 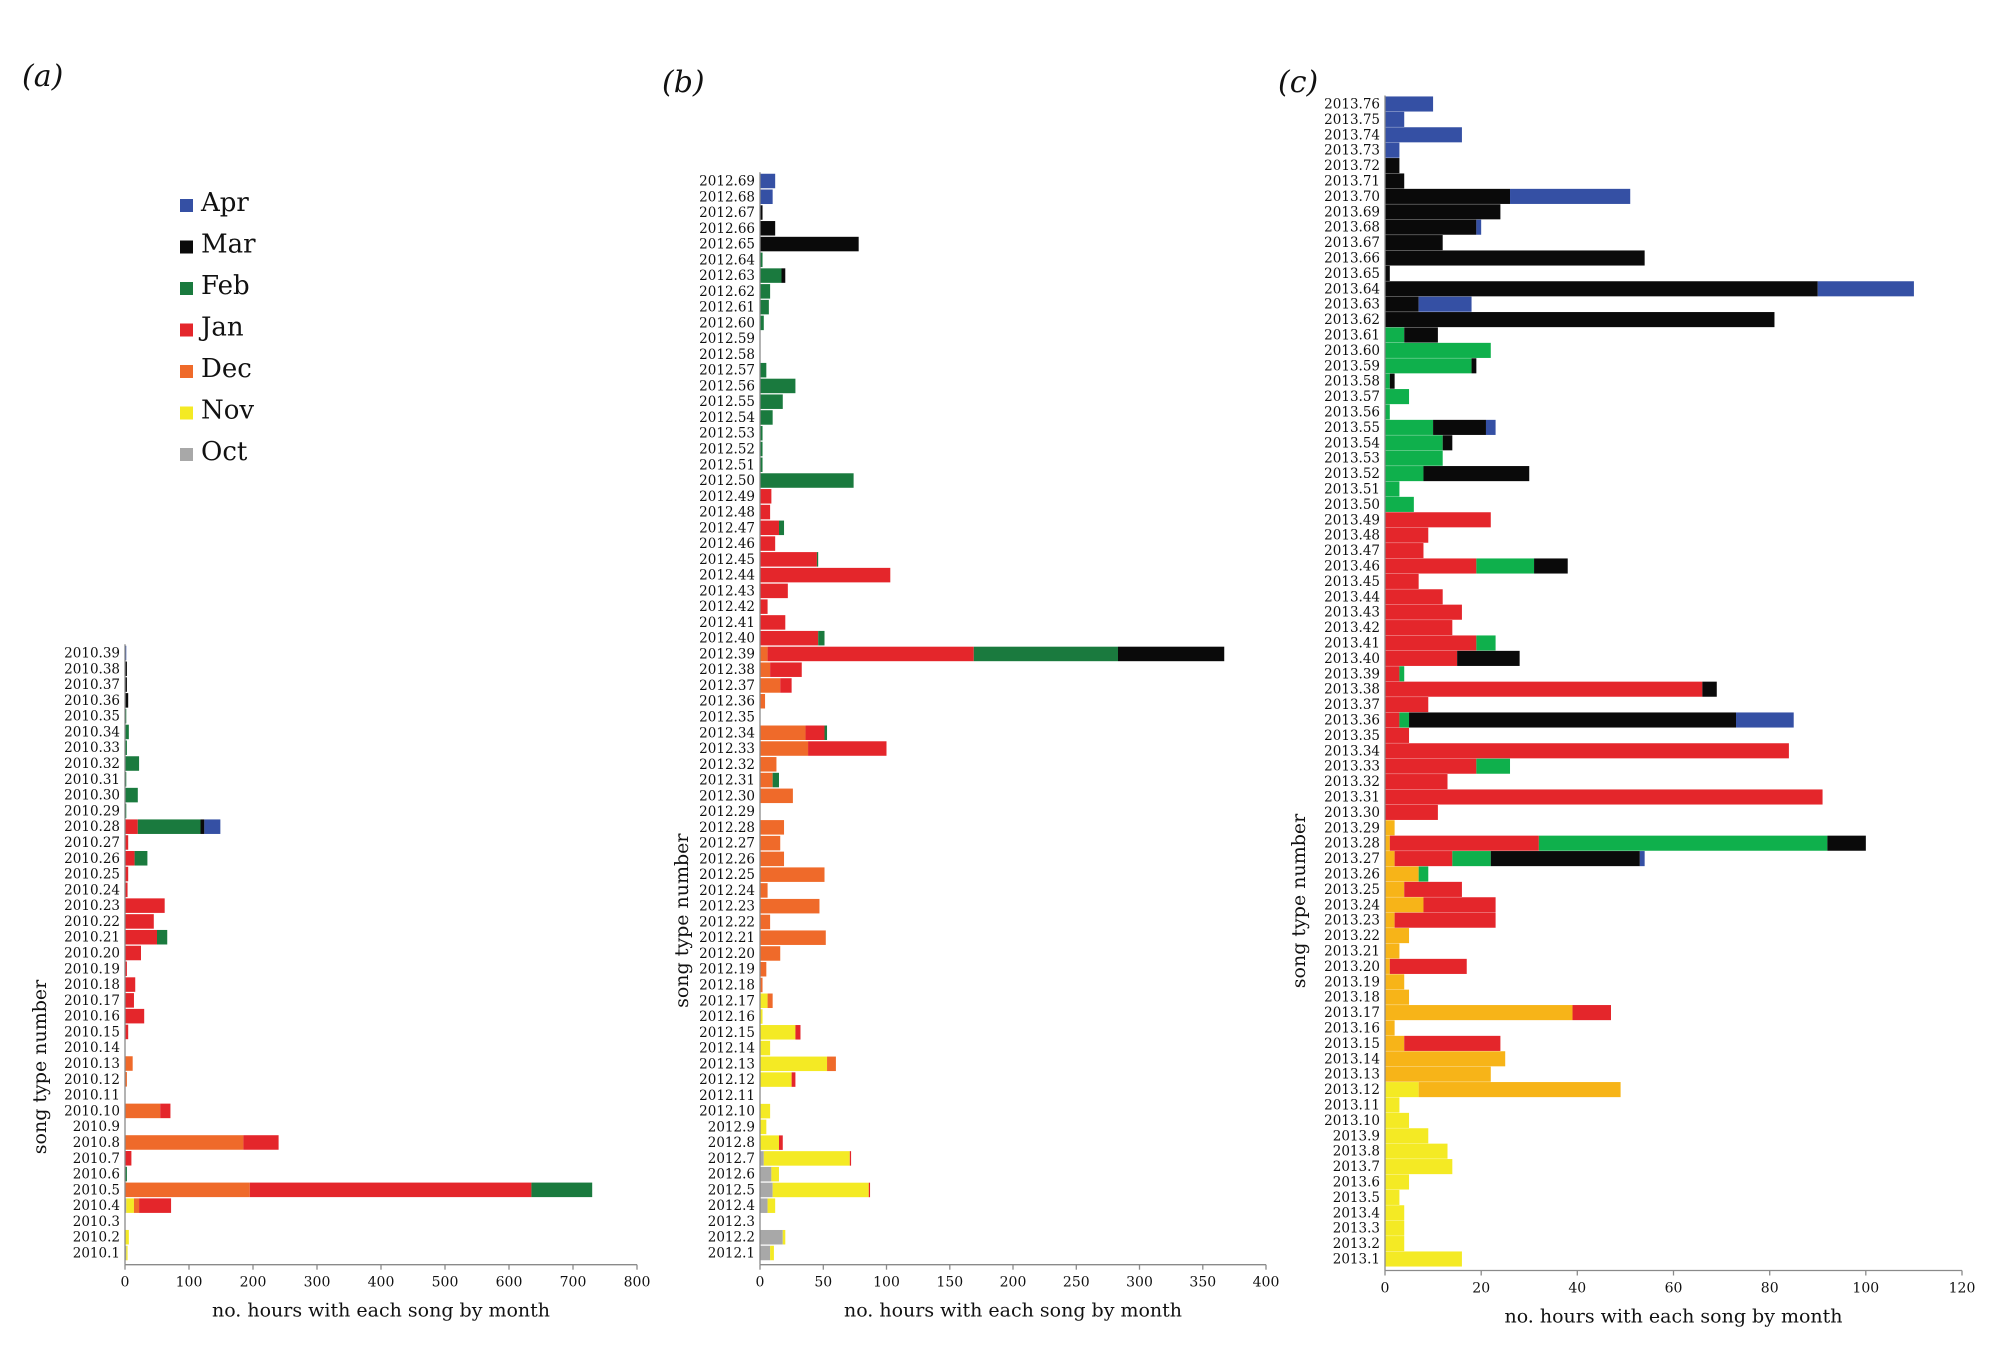 I want to click on panel-c-bar-2013-28-mar, so click(x=1846, y=843).